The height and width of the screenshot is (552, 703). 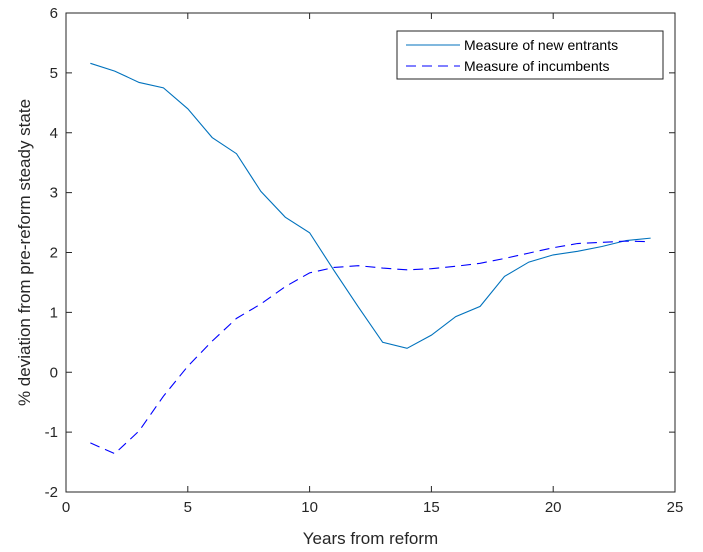 I want to click on x-tick-label: 0, so click(x=66, y=507).